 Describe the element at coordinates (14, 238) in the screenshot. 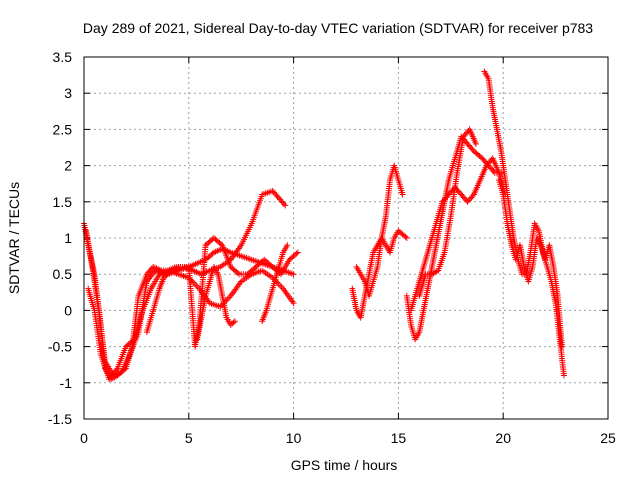

I see `y-axis-label: SDTVAR / TECUs` at that location.